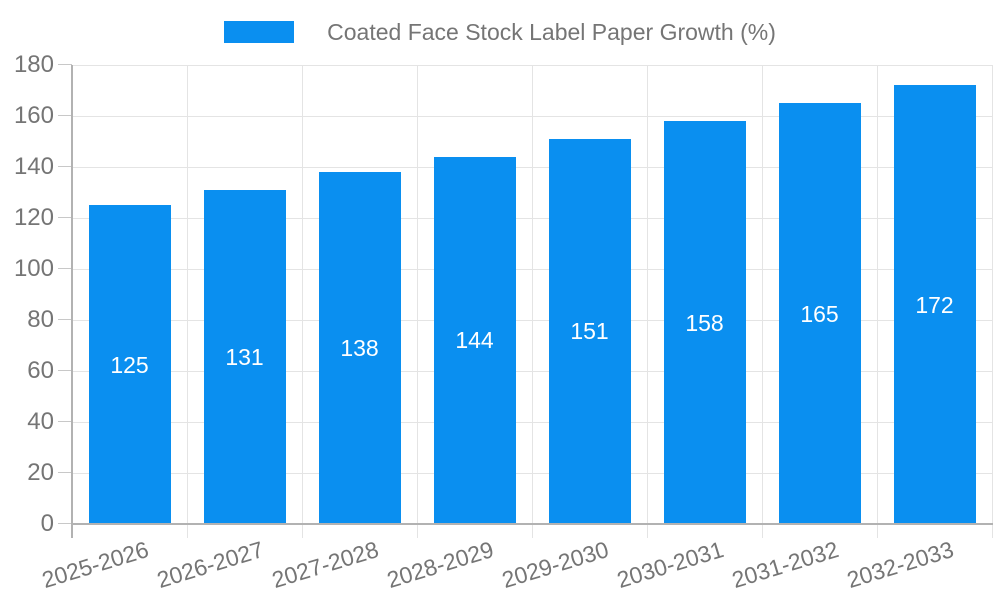 This screenshot has width=1000, height=600. I want to click on y-axis-line, so click(72, 301).